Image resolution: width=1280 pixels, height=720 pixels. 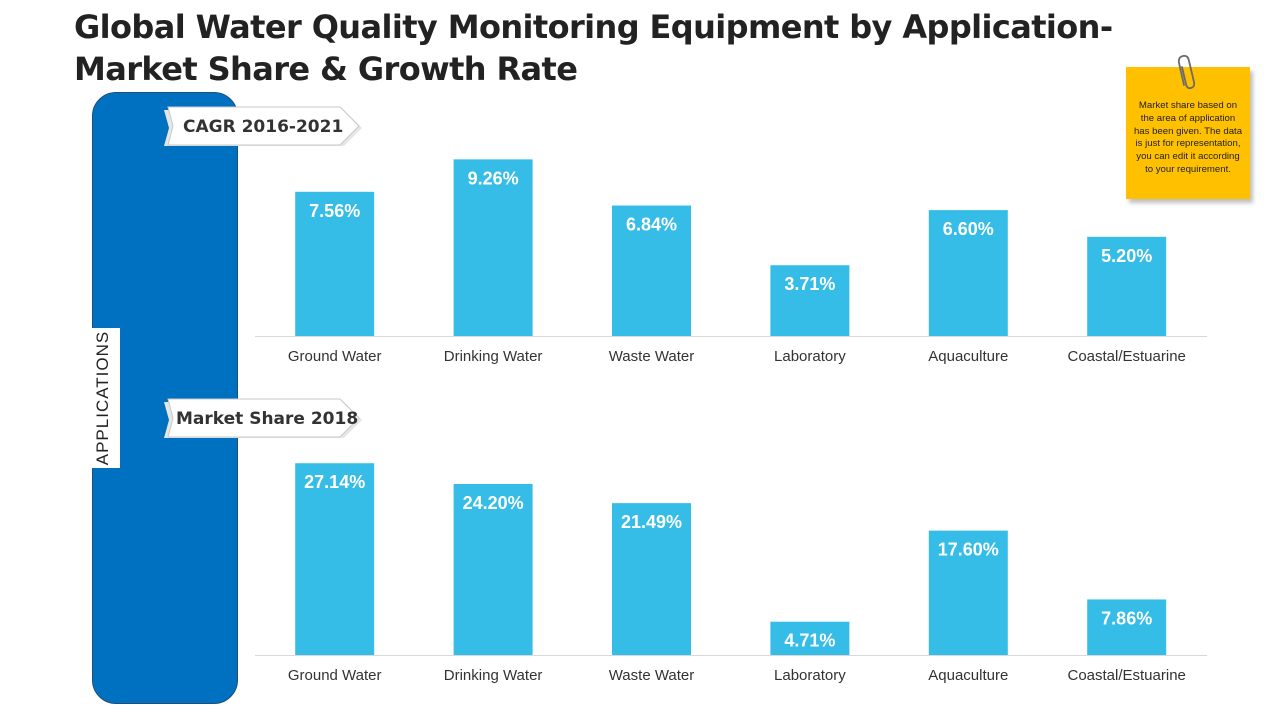 I want to click on data-label: 7.86%, so click(x=1126, y=618).